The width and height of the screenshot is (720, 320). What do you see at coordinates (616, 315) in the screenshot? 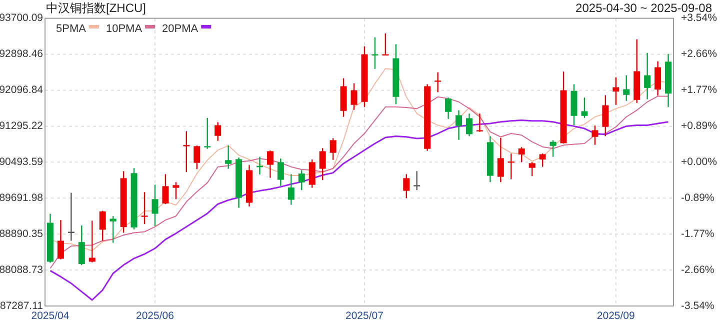
I see `x-tick-label: 2025/09` at bounding box center [616, 315].